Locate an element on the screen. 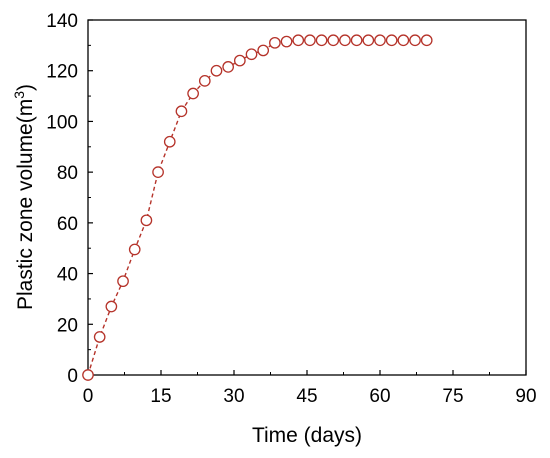 This screenshot has height=458, width=550. y-tick-label: 20 is located at coordinates (67, 325).